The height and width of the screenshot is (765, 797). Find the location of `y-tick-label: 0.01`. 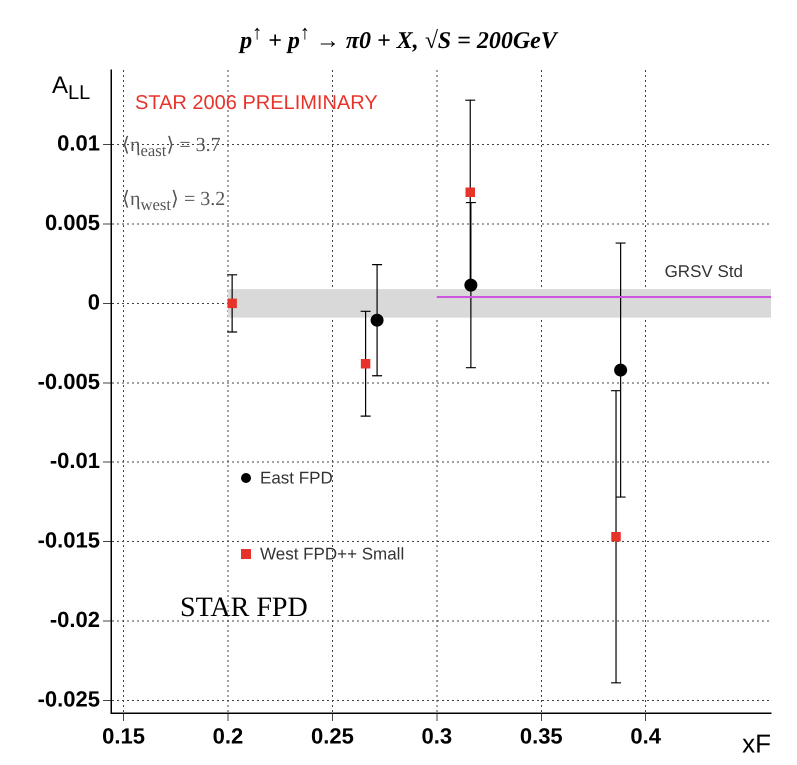

y-tick-label: 0.01 is located at coordinates (78, 143).